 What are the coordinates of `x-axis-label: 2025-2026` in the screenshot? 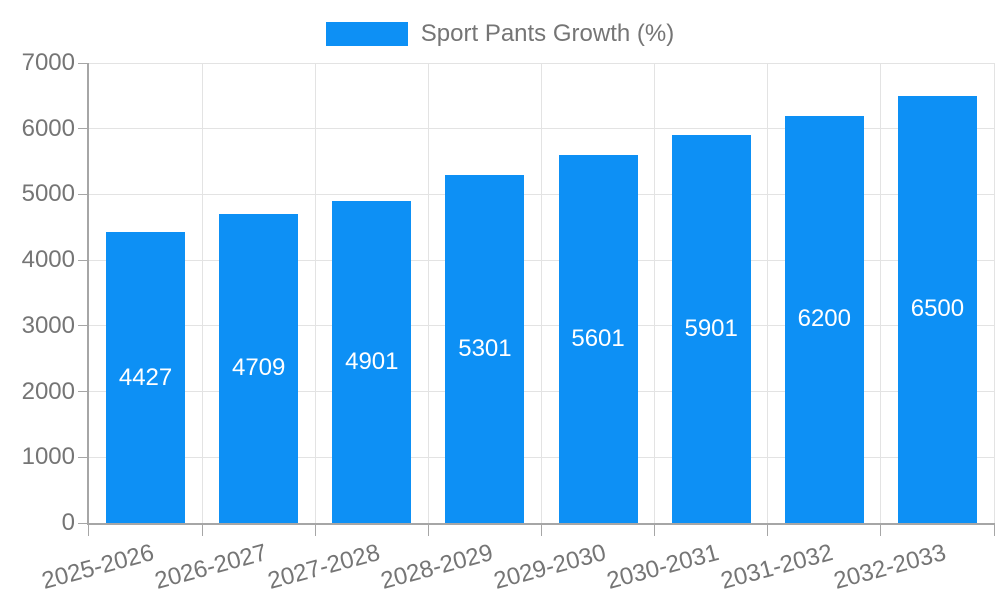 It's located at (97, 567).